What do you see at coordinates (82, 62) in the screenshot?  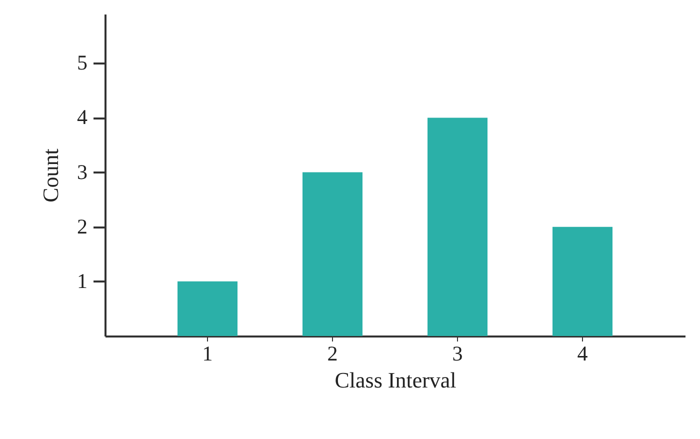 I see `y-tick-label: 5` at bounding box center [82, 62].